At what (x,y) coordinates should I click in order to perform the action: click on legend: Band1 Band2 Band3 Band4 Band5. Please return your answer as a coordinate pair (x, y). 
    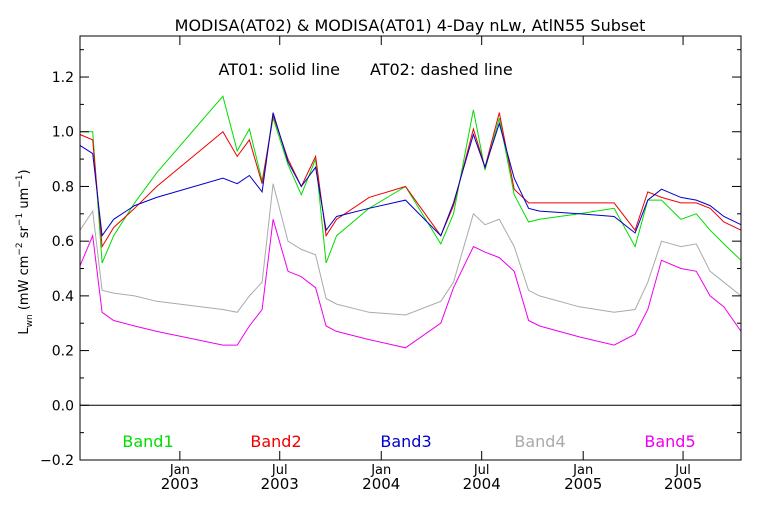
    Looking at the image, I should click on (408, 441).